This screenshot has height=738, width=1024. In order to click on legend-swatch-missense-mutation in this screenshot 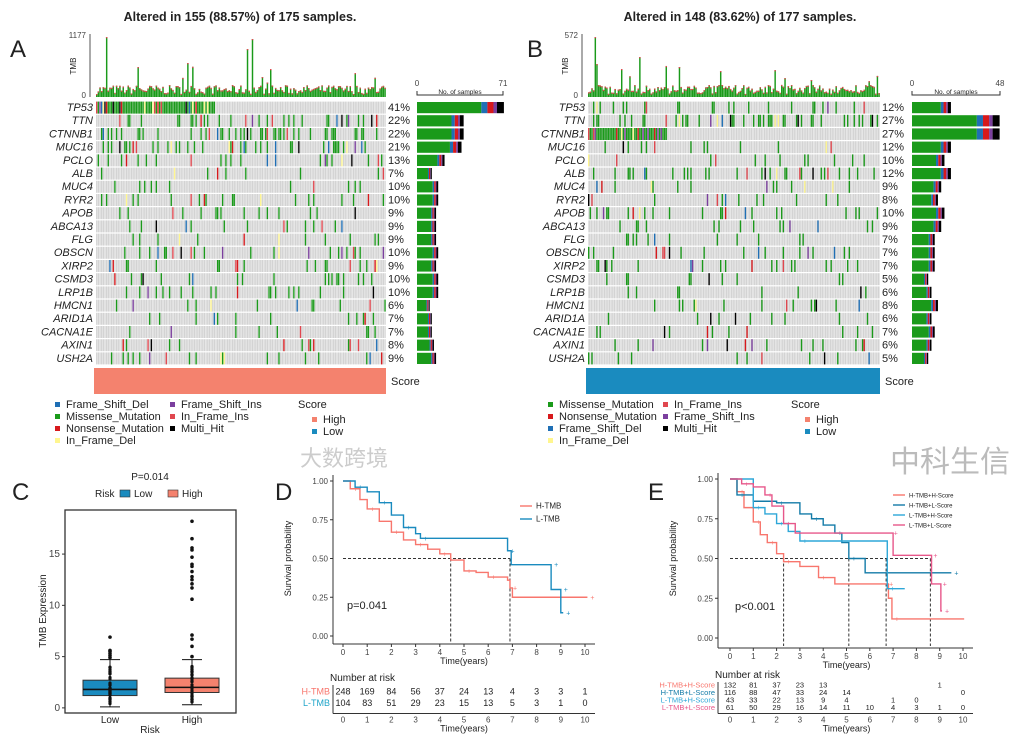, I will do `click(550, 404)`.